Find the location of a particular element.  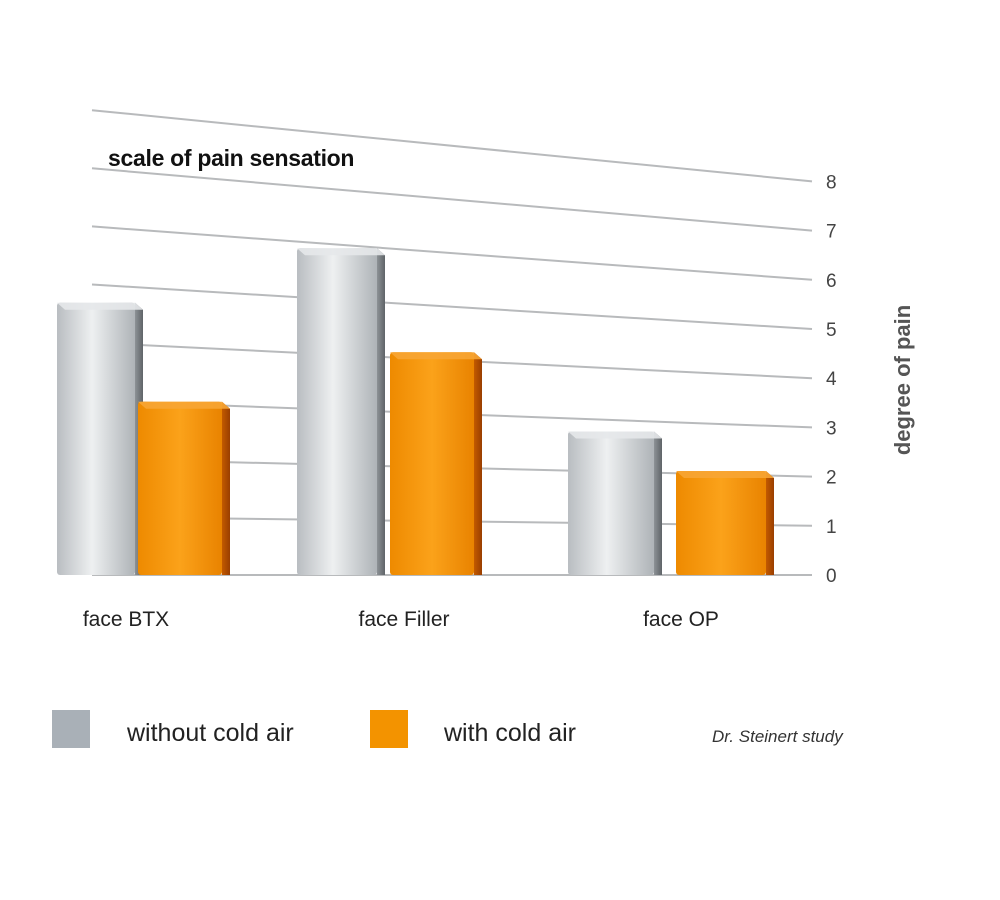

y-axis-label: degree of pain is located at coordinates (902, 380).